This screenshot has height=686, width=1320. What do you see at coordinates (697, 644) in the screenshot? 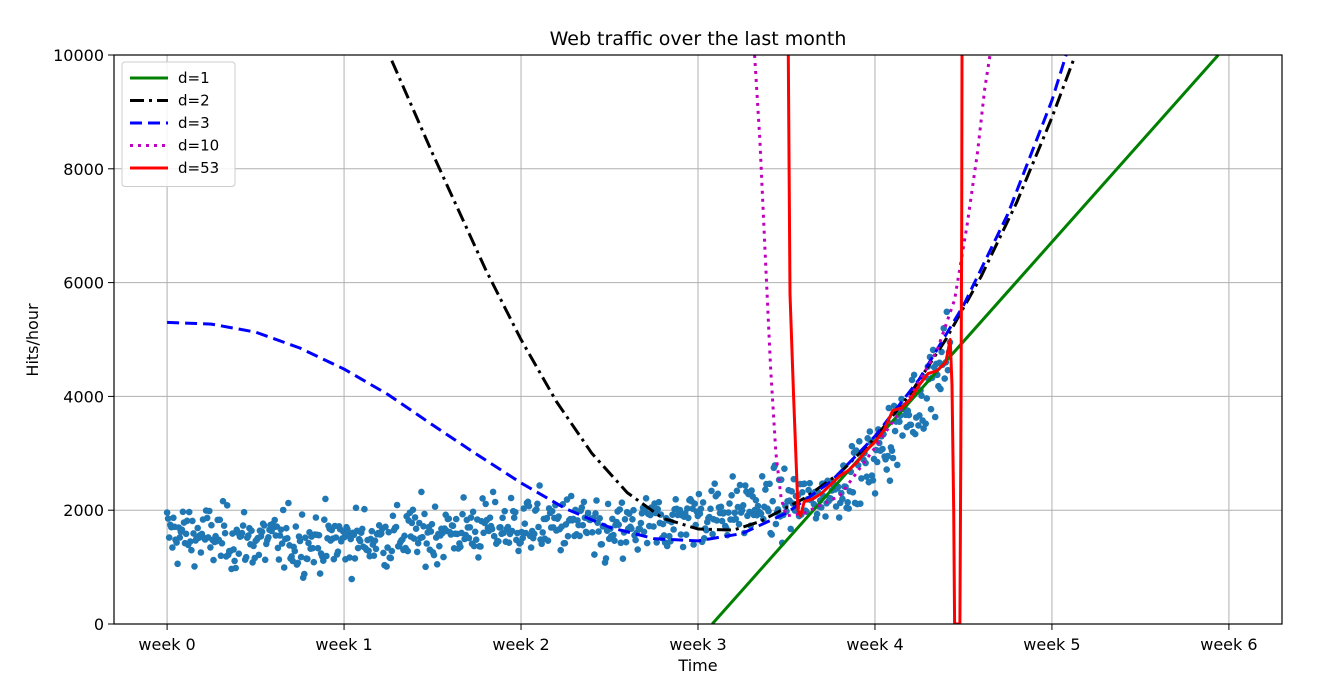
I see `x-tick-label: week 3` at bounding box center [697, 644].